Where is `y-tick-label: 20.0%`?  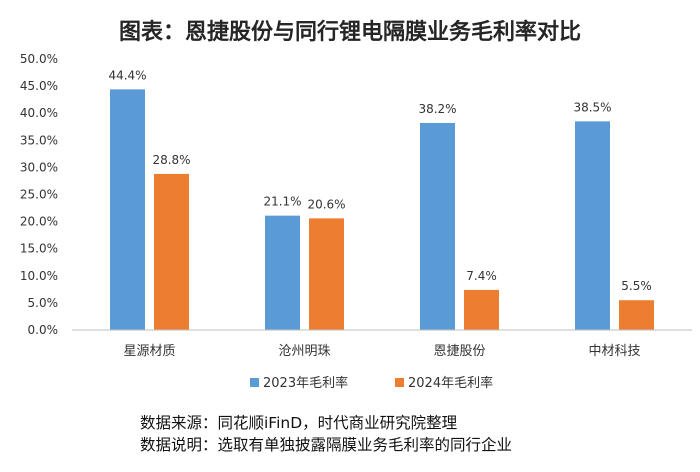
y-tick-label: 20.0% is located at coordinates (39, 222).